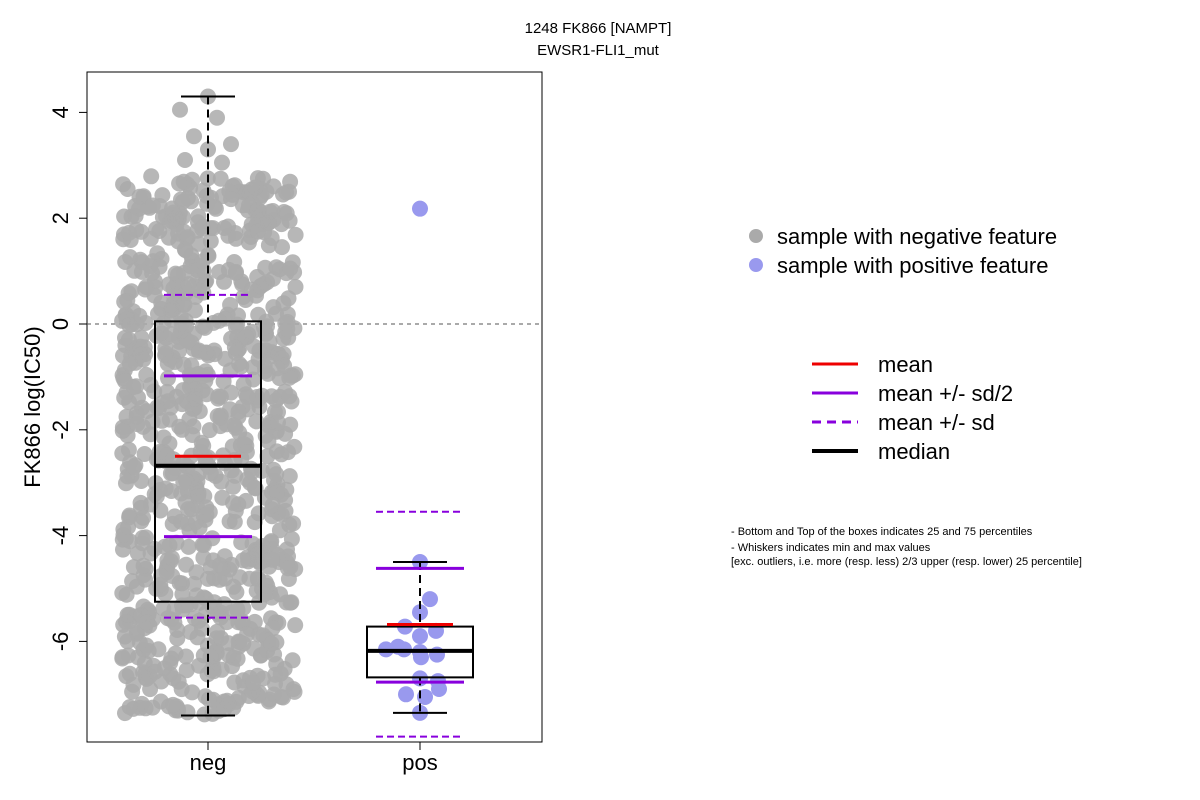  What do you see at coordinates (412, 460) in the screenshot?
I see `pos-points` at bounding box center [412, 460].